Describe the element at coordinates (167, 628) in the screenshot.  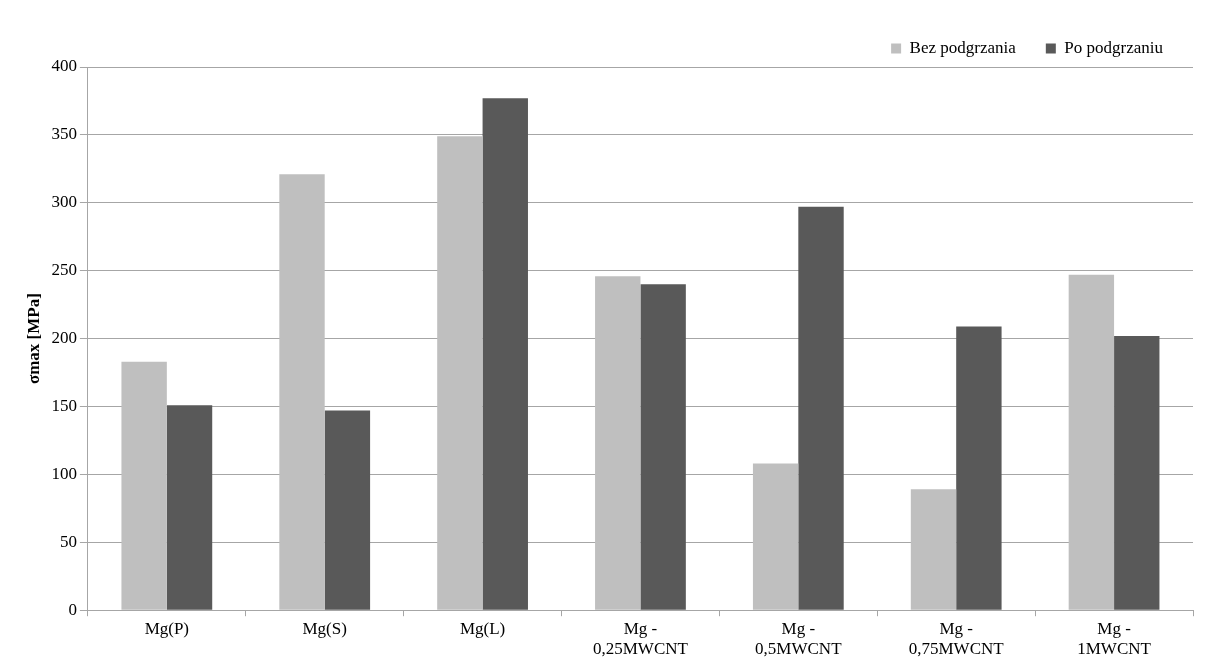
I see `x-tick-label: Mg(P)` at that location.